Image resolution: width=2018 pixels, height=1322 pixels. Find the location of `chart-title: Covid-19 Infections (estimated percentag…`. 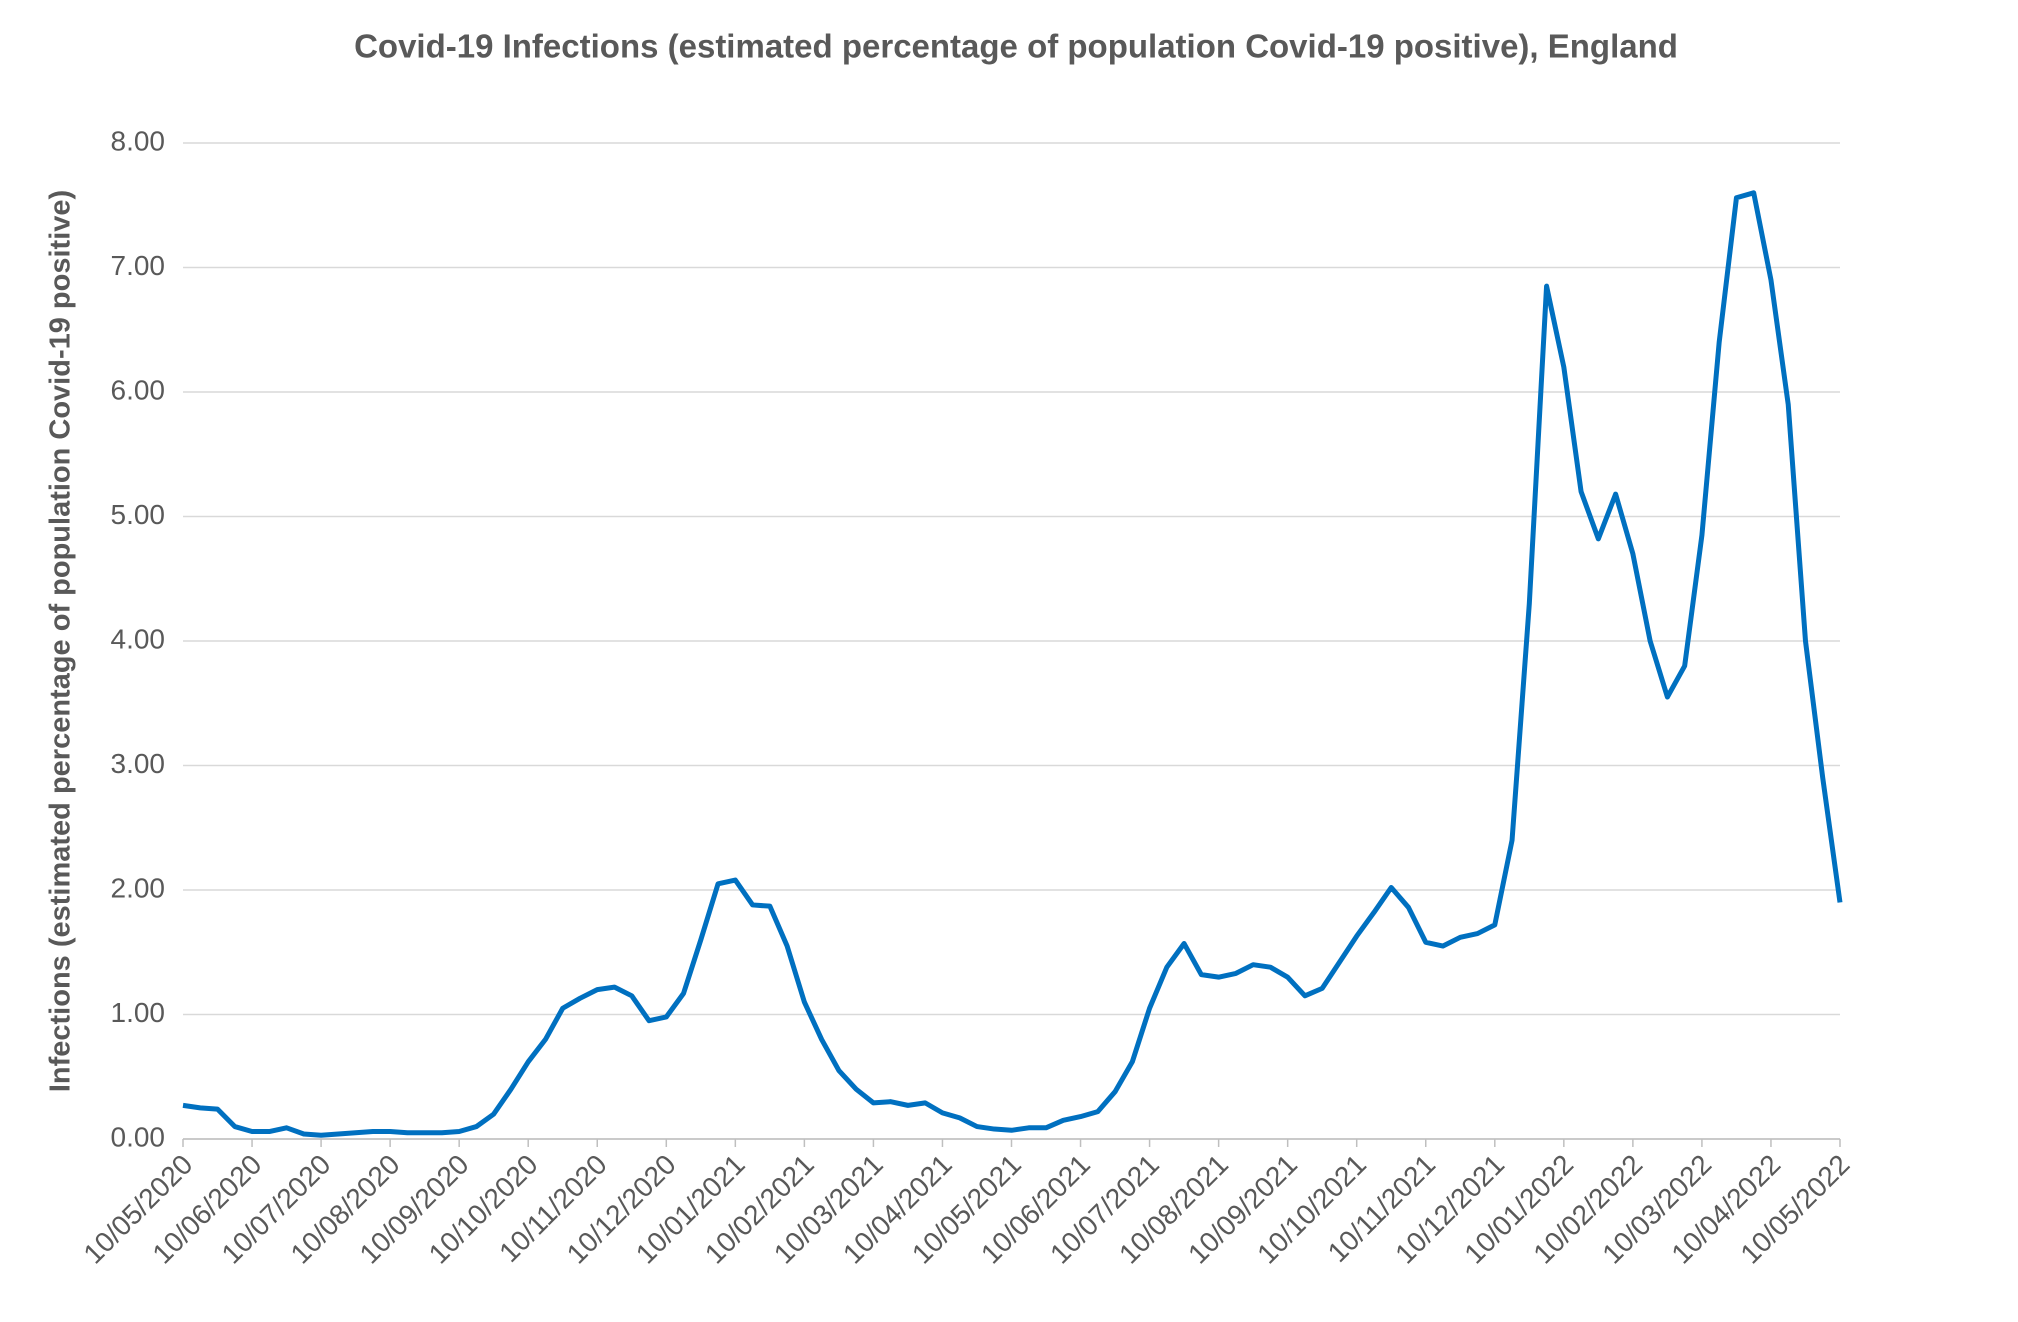

chart-title: Covid-19 Infections (estimated percentag… is located at coordinates (1016, 46).